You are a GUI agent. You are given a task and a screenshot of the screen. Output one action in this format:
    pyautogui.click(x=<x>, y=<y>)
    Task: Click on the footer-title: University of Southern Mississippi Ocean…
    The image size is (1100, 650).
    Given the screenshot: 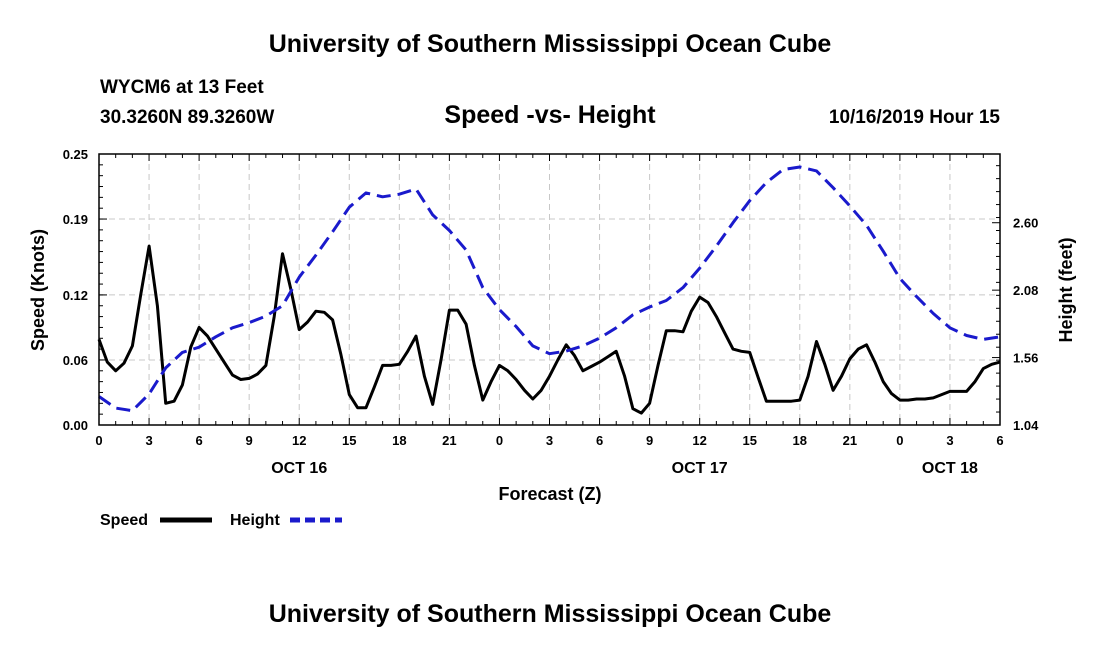 What is the action you would take?
    pyautogui.click(x=550, y=614)
    